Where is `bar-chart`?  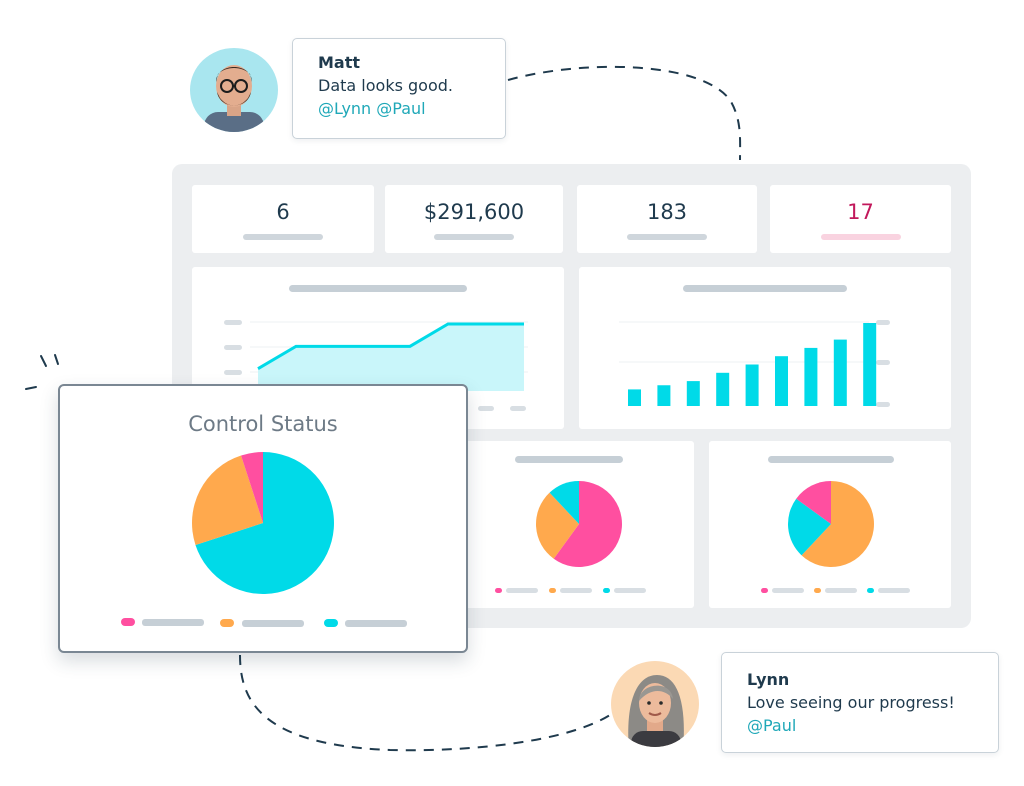
bar-chart is located at coordinates (754, 363).